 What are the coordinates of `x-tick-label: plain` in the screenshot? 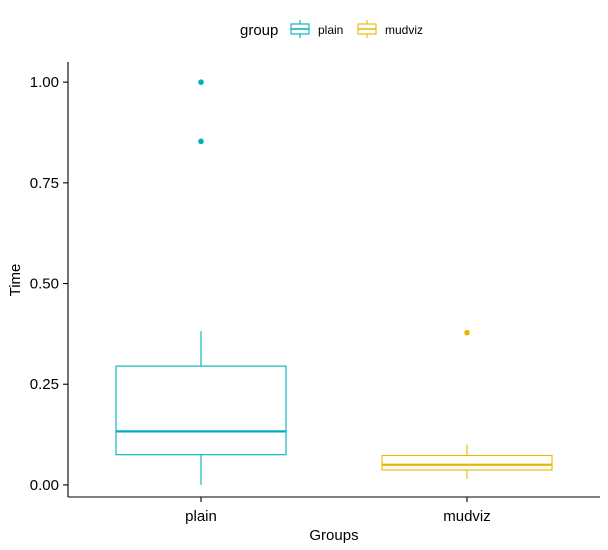 It's located at (201, 516).